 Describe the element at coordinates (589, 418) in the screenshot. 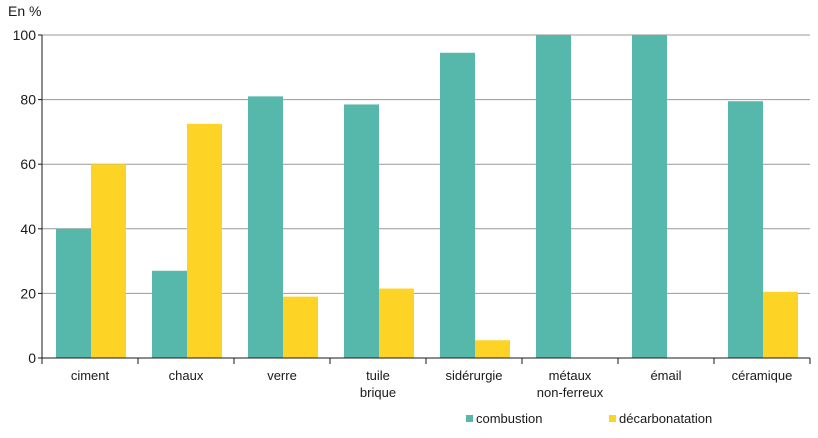

I see `legend: combustion décarbonatation` at that location.